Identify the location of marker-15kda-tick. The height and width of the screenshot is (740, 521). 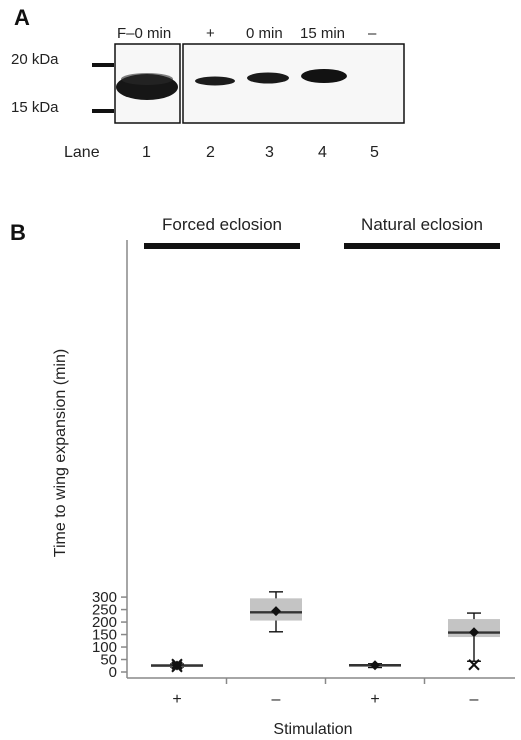
(103, 111).